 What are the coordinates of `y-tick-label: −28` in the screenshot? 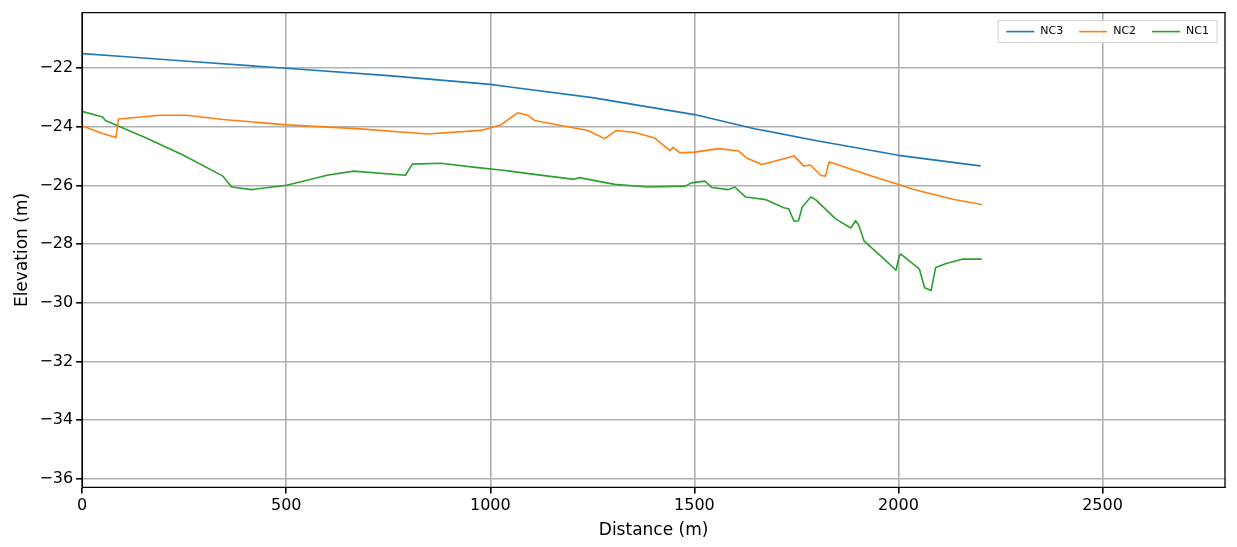 It's located at (56, 243).